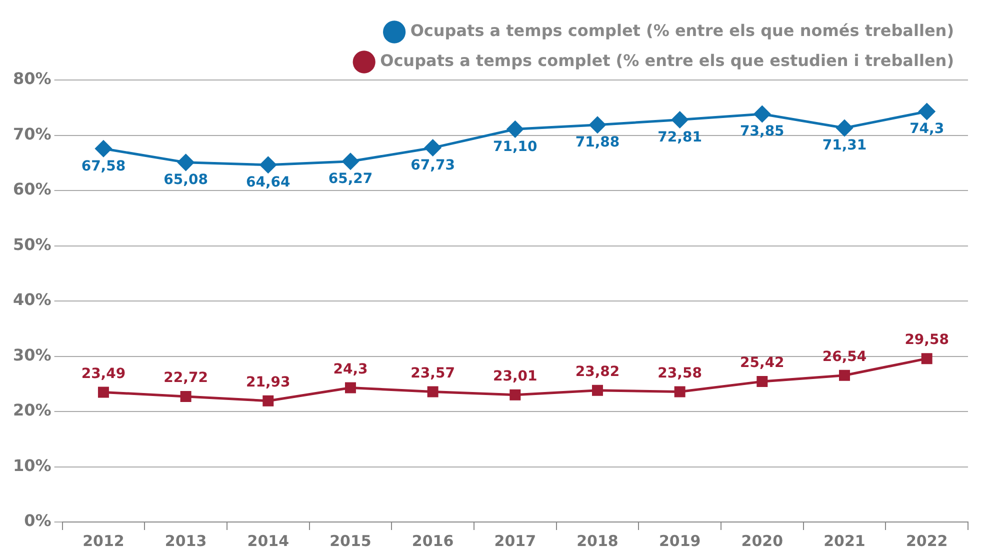  Describe the element at coordinates (762, 541) in the screenshot. I see `x-tick-label: 2020` at that location.